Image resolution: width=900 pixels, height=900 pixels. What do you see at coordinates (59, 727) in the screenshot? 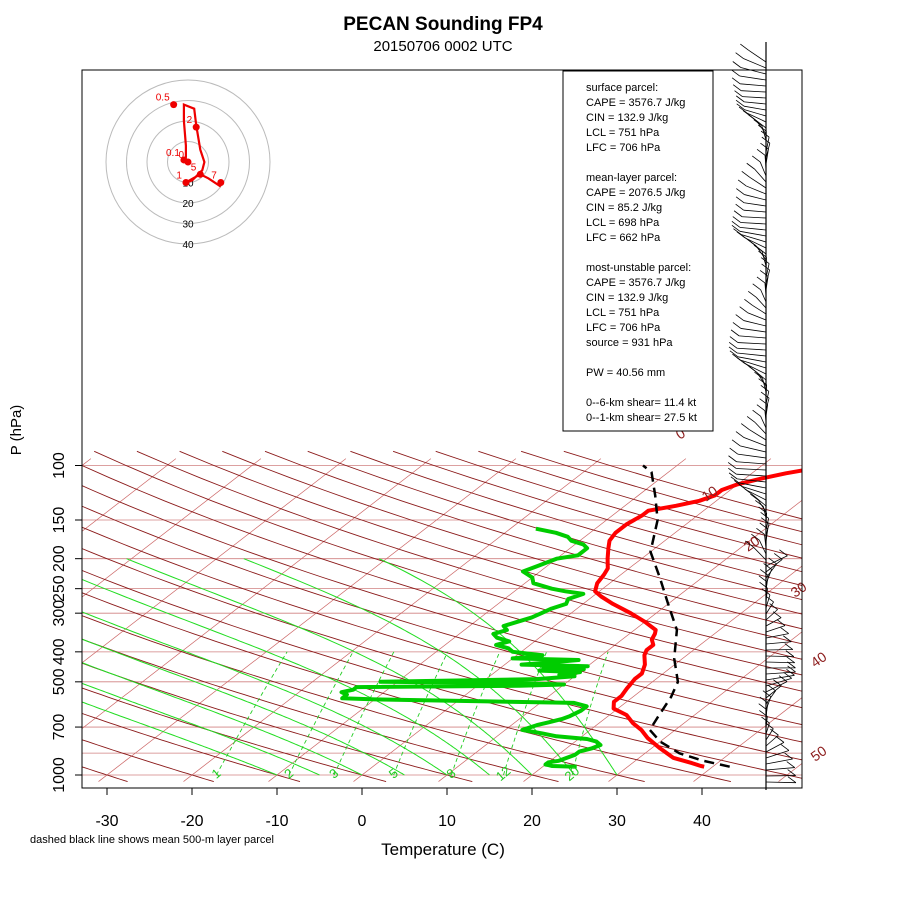
I see `y-tick-label: 700` at bounding box center [59, 727].